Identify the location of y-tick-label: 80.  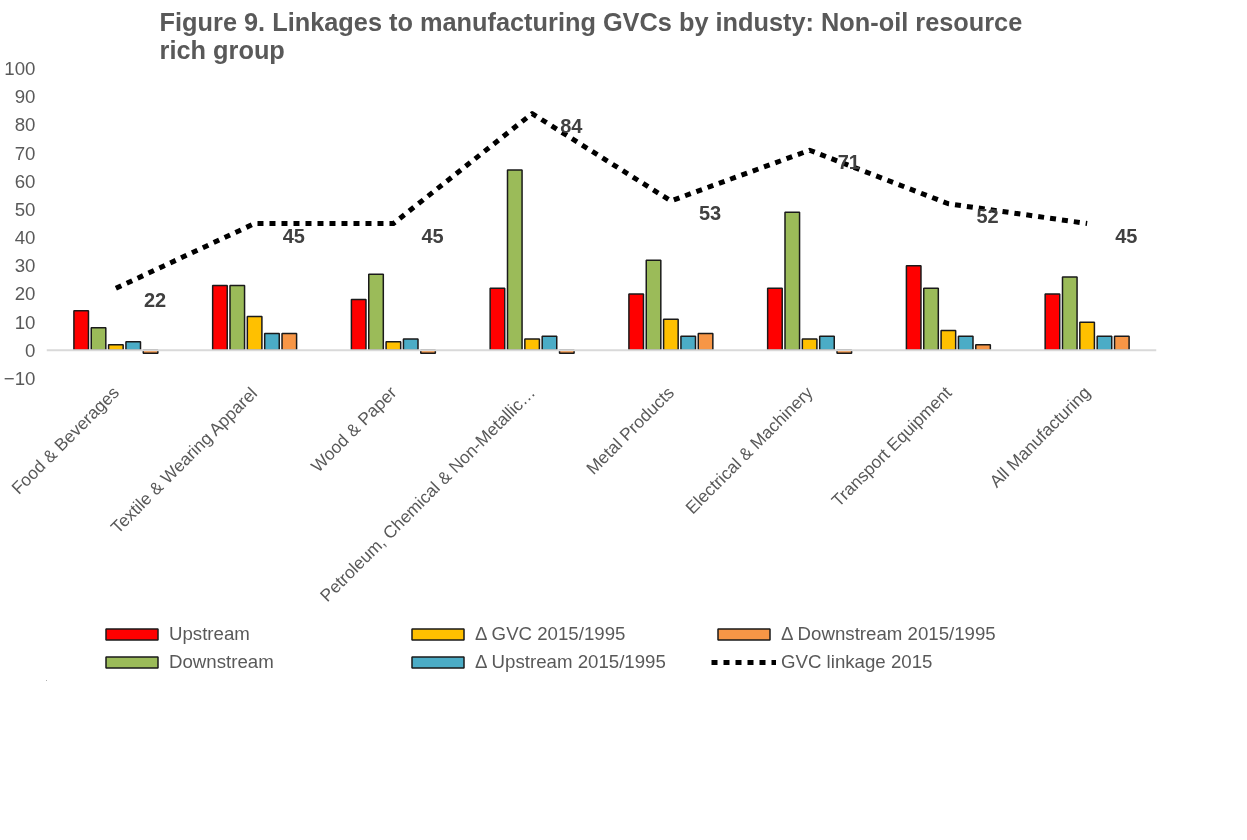
(25, 125).